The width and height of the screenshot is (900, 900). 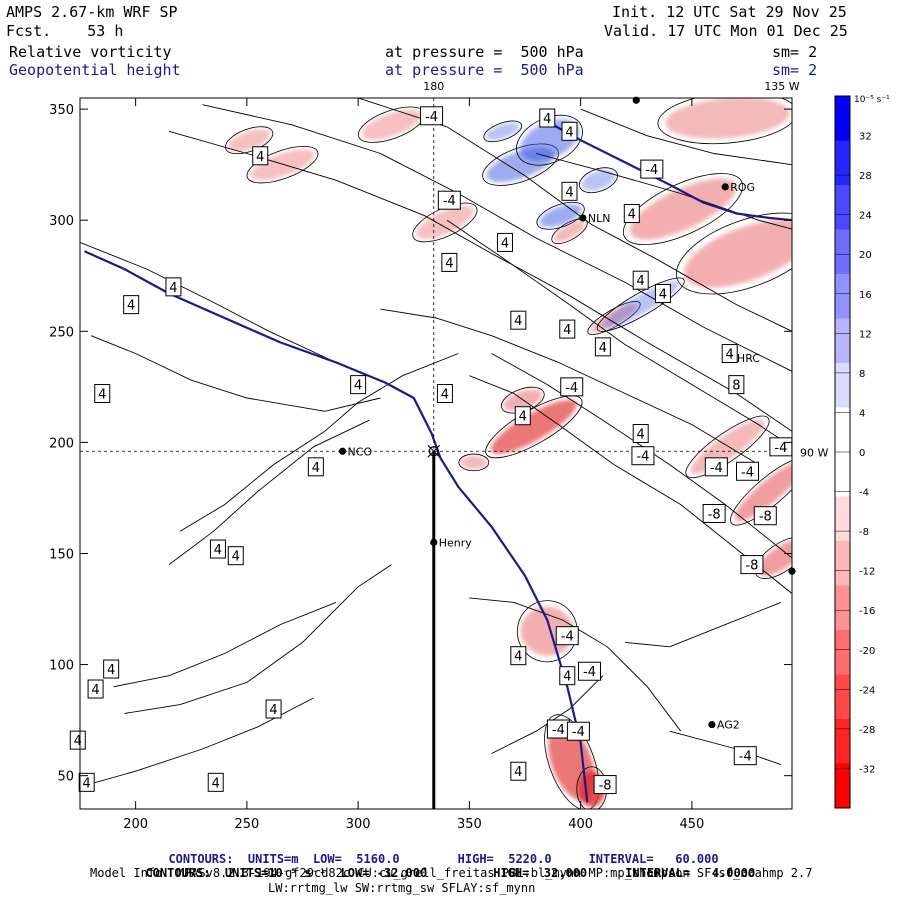 I want to click on model-title: AMPS 2.67-km WRF SP, so click(x=92, y=12).